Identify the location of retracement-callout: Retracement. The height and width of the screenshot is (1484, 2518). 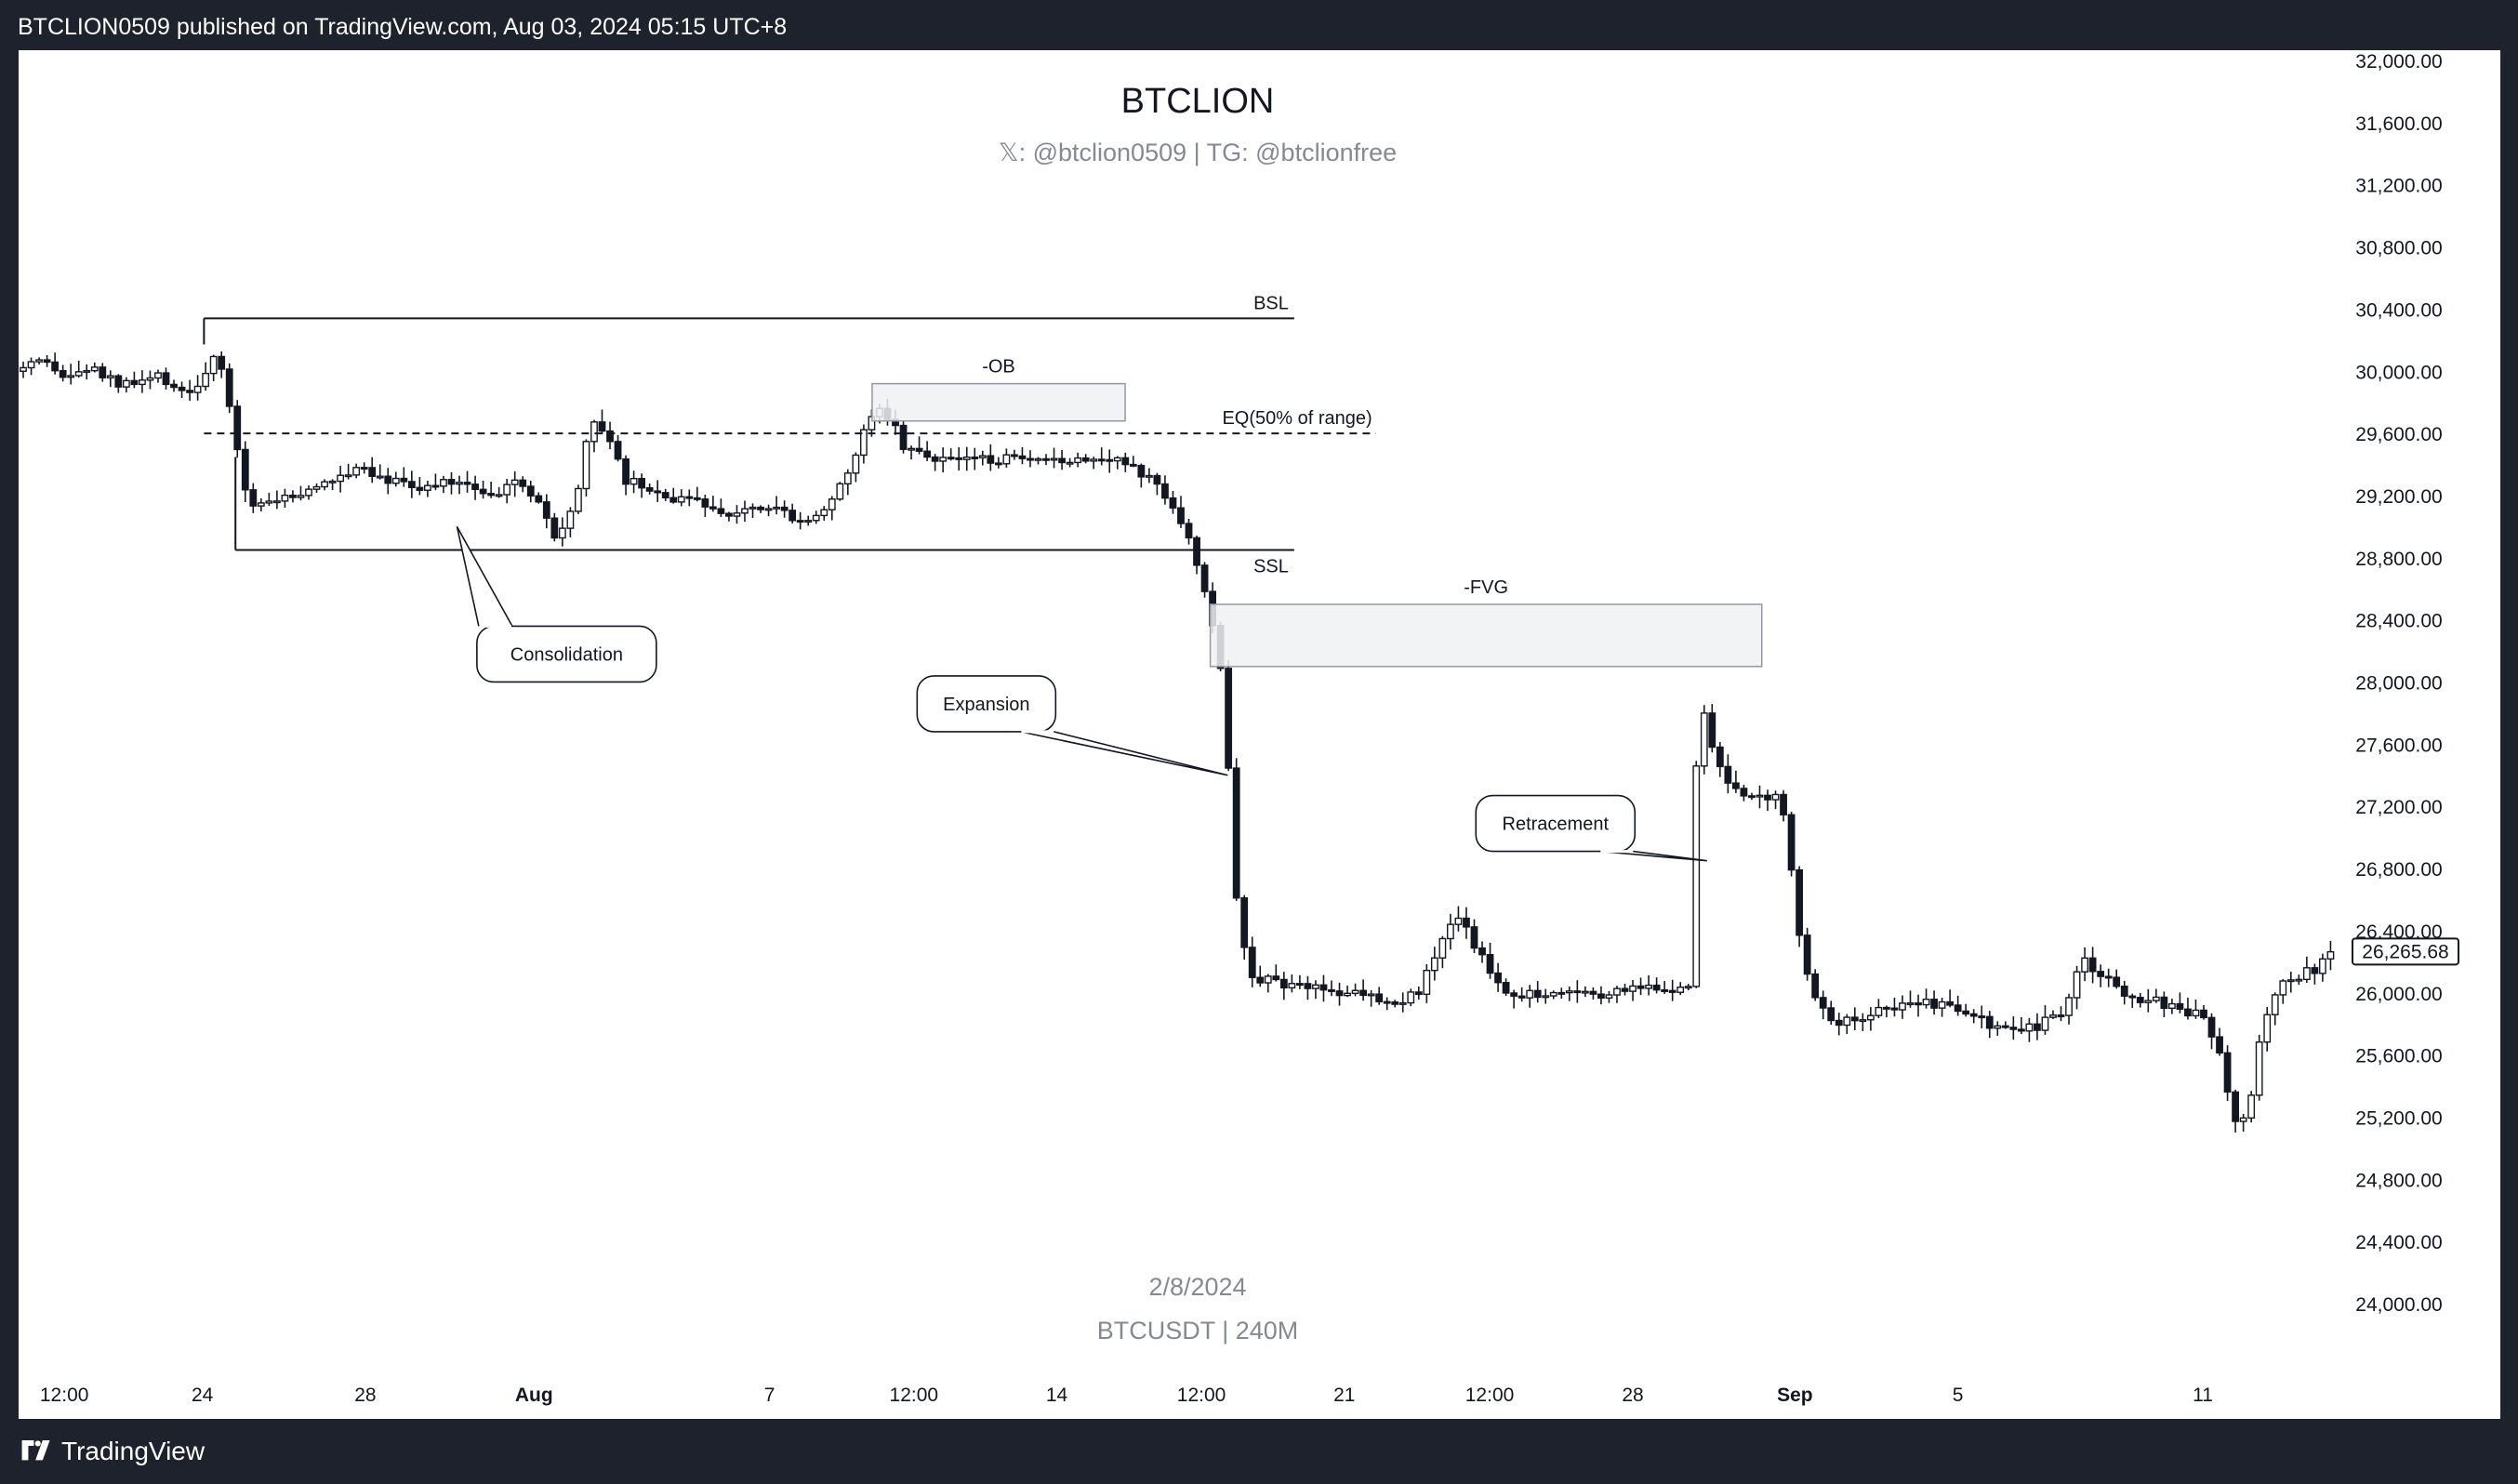
(1591, 828).